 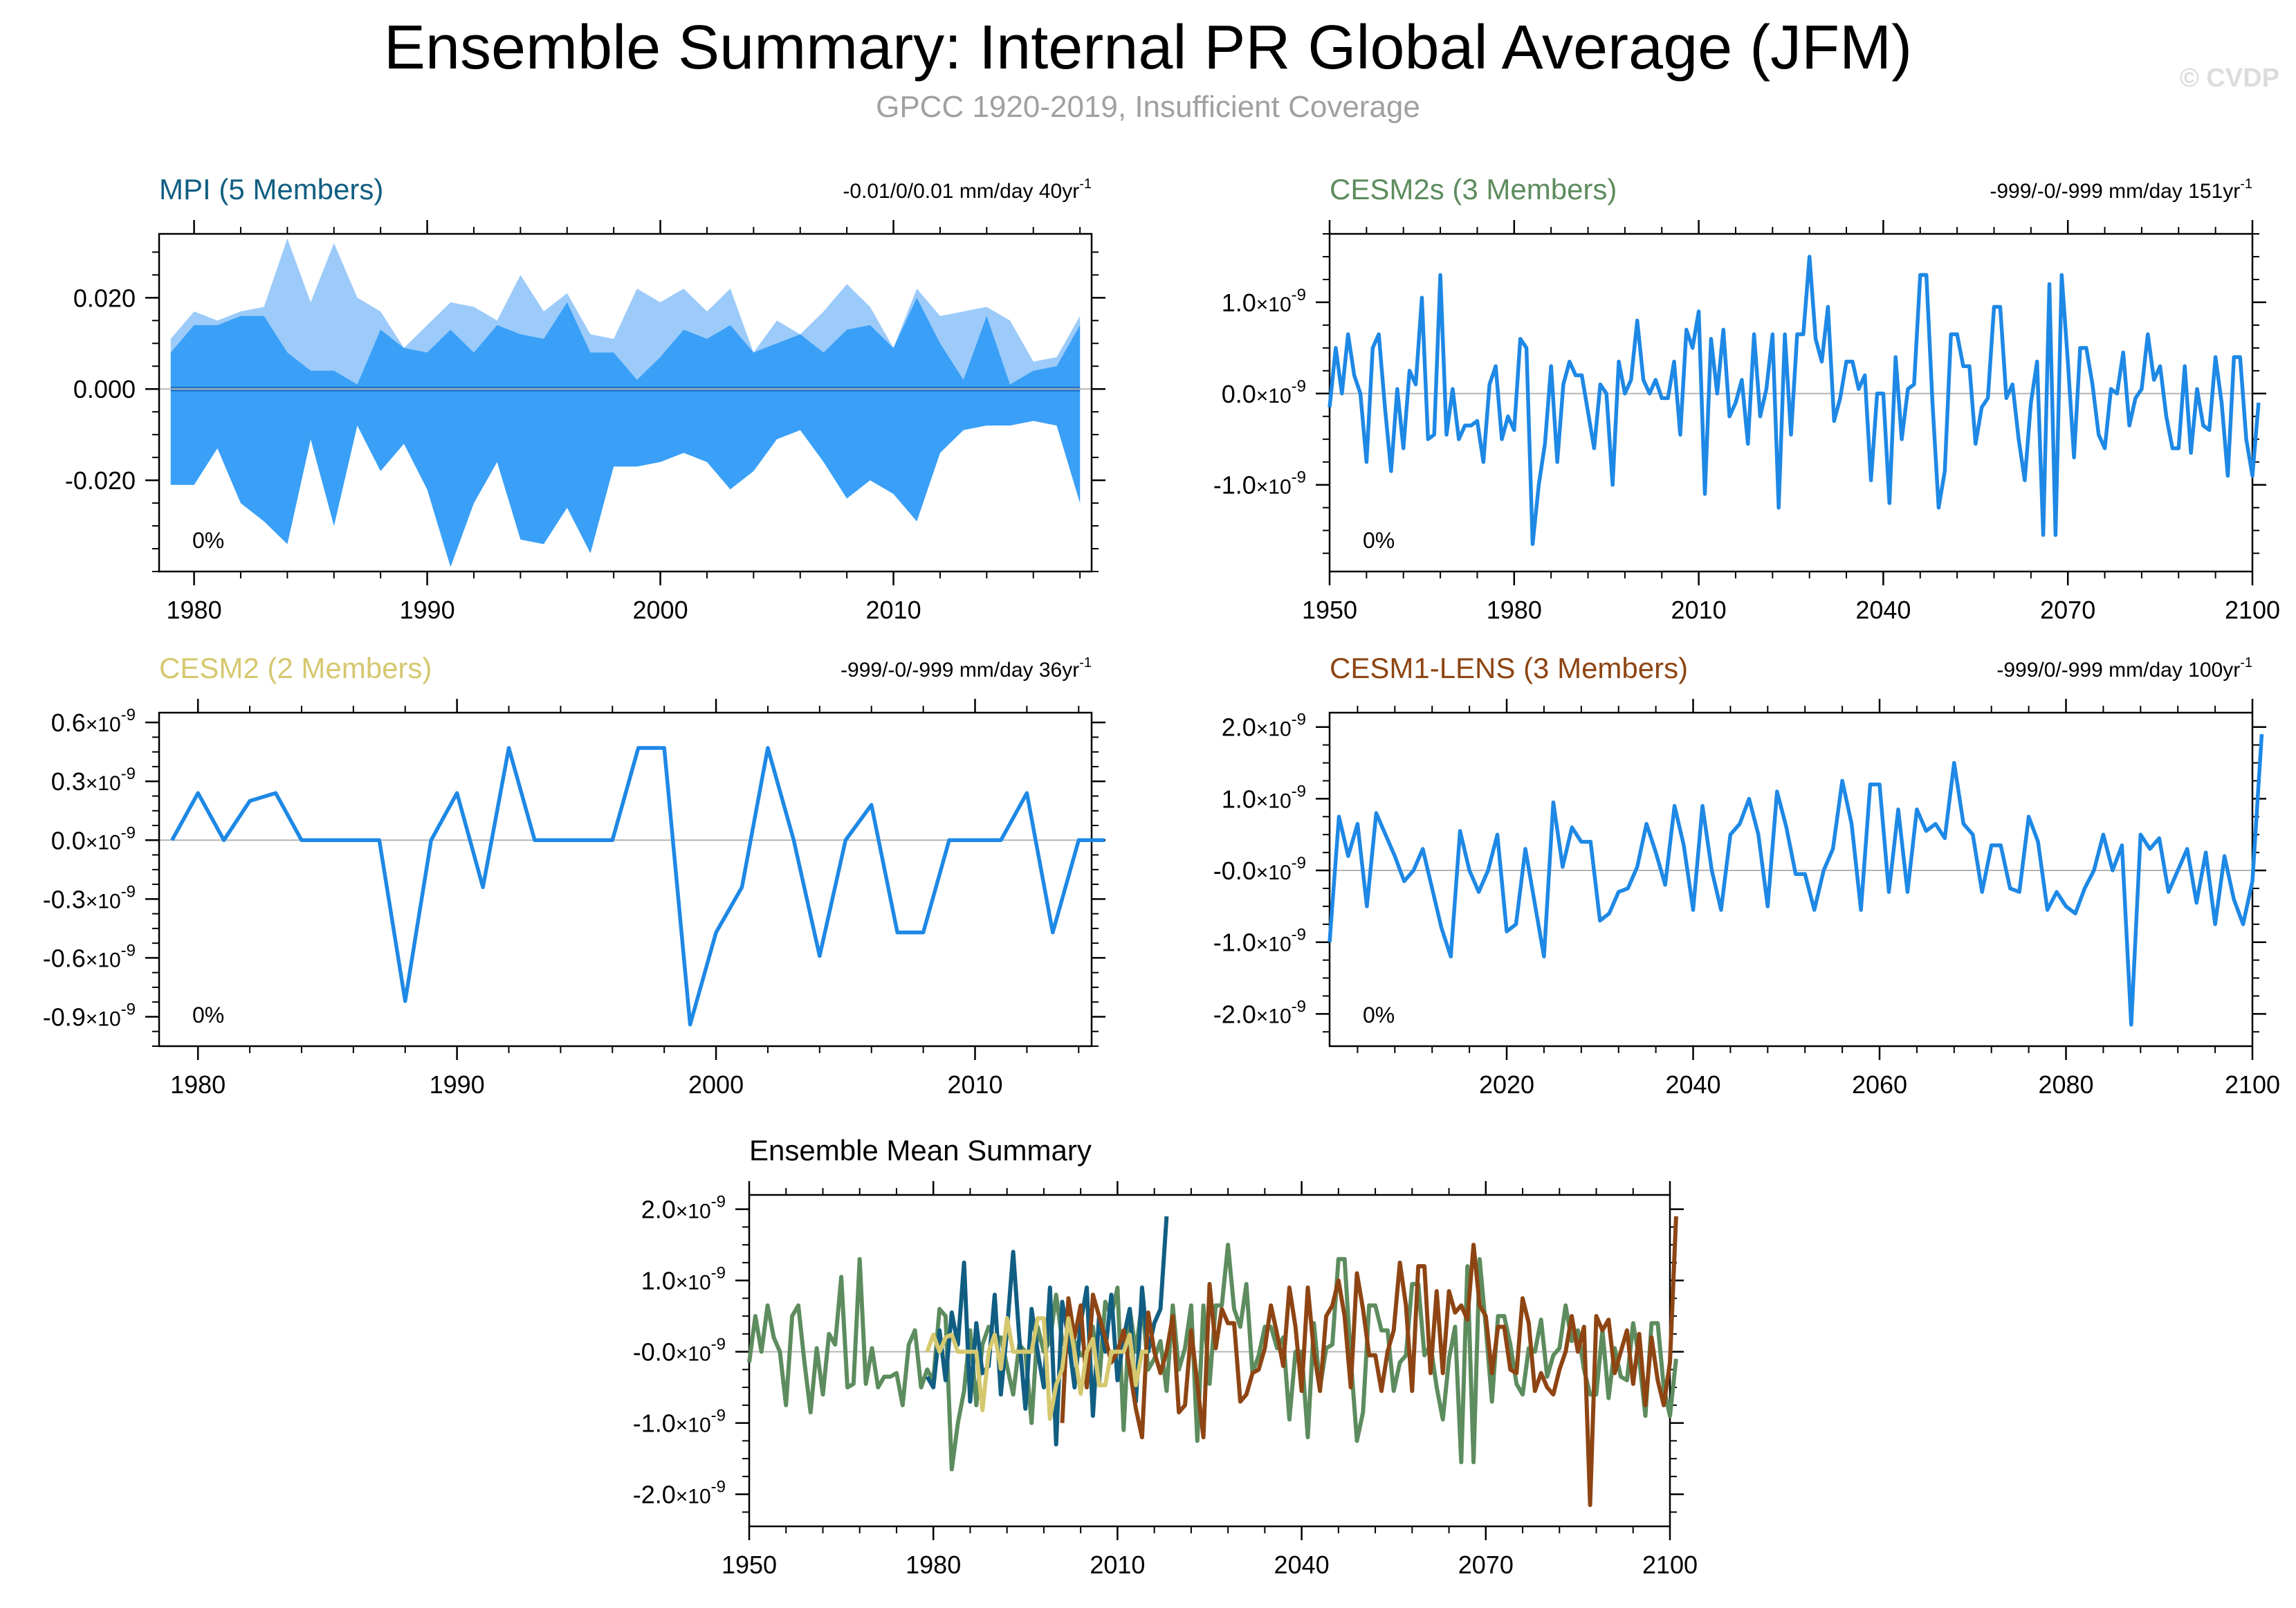 I want to click on series-line-mpi, so click(x=1047, y=1331).